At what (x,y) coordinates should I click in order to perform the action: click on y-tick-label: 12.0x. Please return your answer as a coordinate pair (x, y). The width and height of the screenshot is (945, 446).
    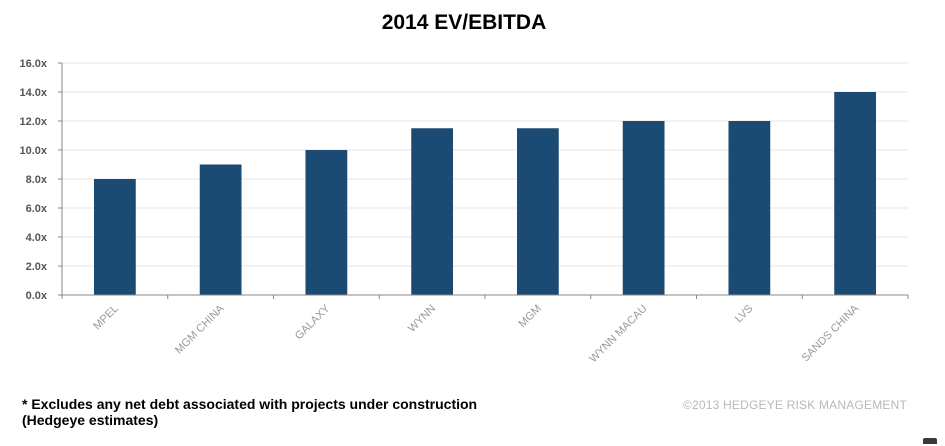
    Looking at the image, I should click on (33, 122).